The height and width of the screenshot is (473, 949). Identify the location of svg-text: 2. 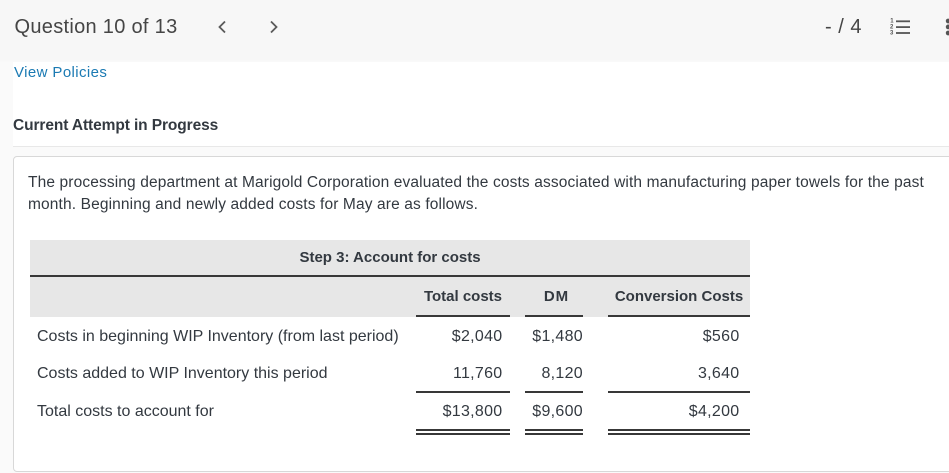
(892, 28).